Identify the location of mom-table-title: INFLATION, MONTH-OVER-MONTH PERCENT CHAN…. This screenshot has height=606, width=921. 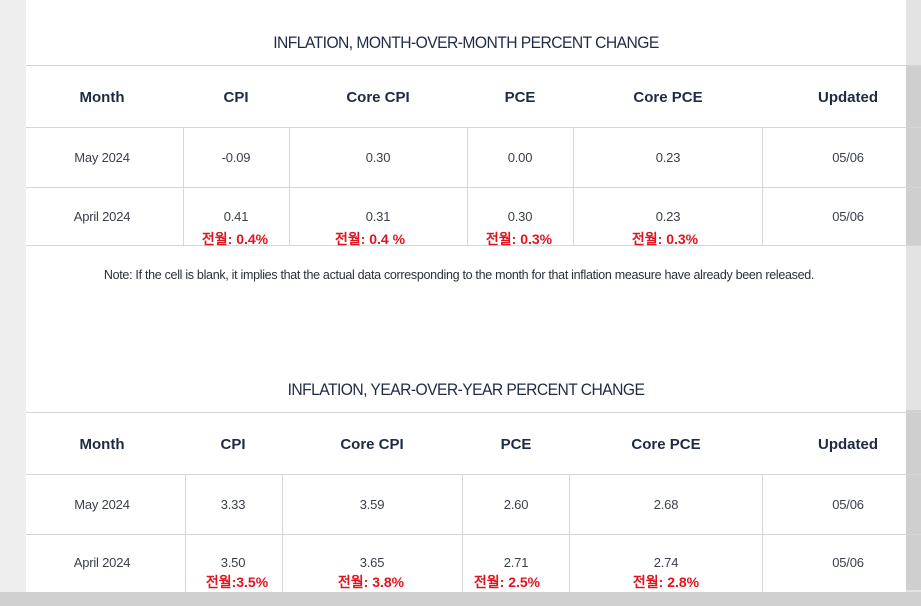
(466, 42).